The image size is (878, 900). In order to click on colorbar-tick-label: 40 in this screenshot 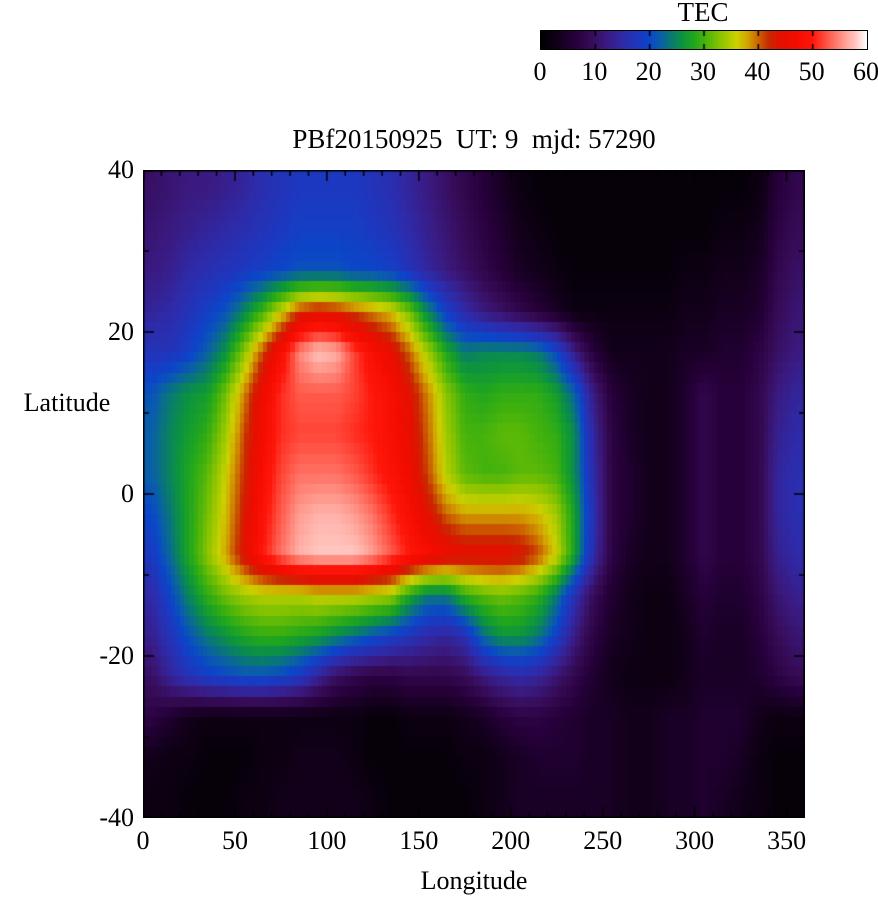, I will do `click(757, 71)`.